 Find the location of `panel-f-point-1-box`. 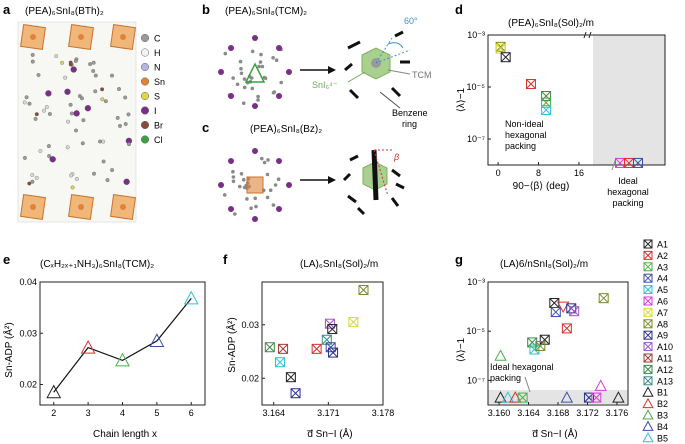

panel-f-point-1-box is located at coordinates (283, 348).